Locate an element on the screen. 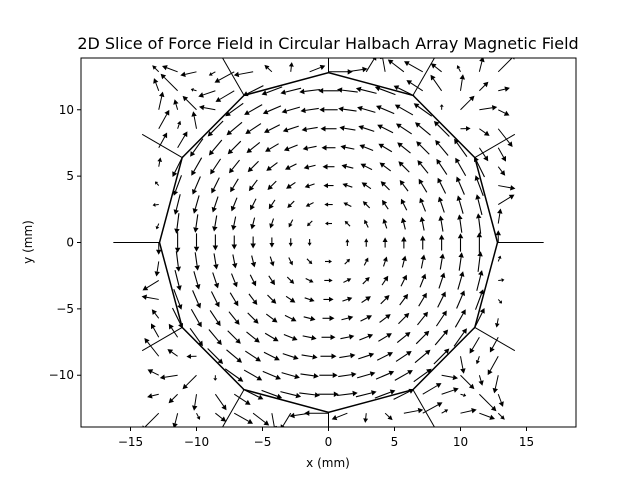 This screenshot has width=640, height=485. x-tick-label: −5 is located at coordinates (263, 442).